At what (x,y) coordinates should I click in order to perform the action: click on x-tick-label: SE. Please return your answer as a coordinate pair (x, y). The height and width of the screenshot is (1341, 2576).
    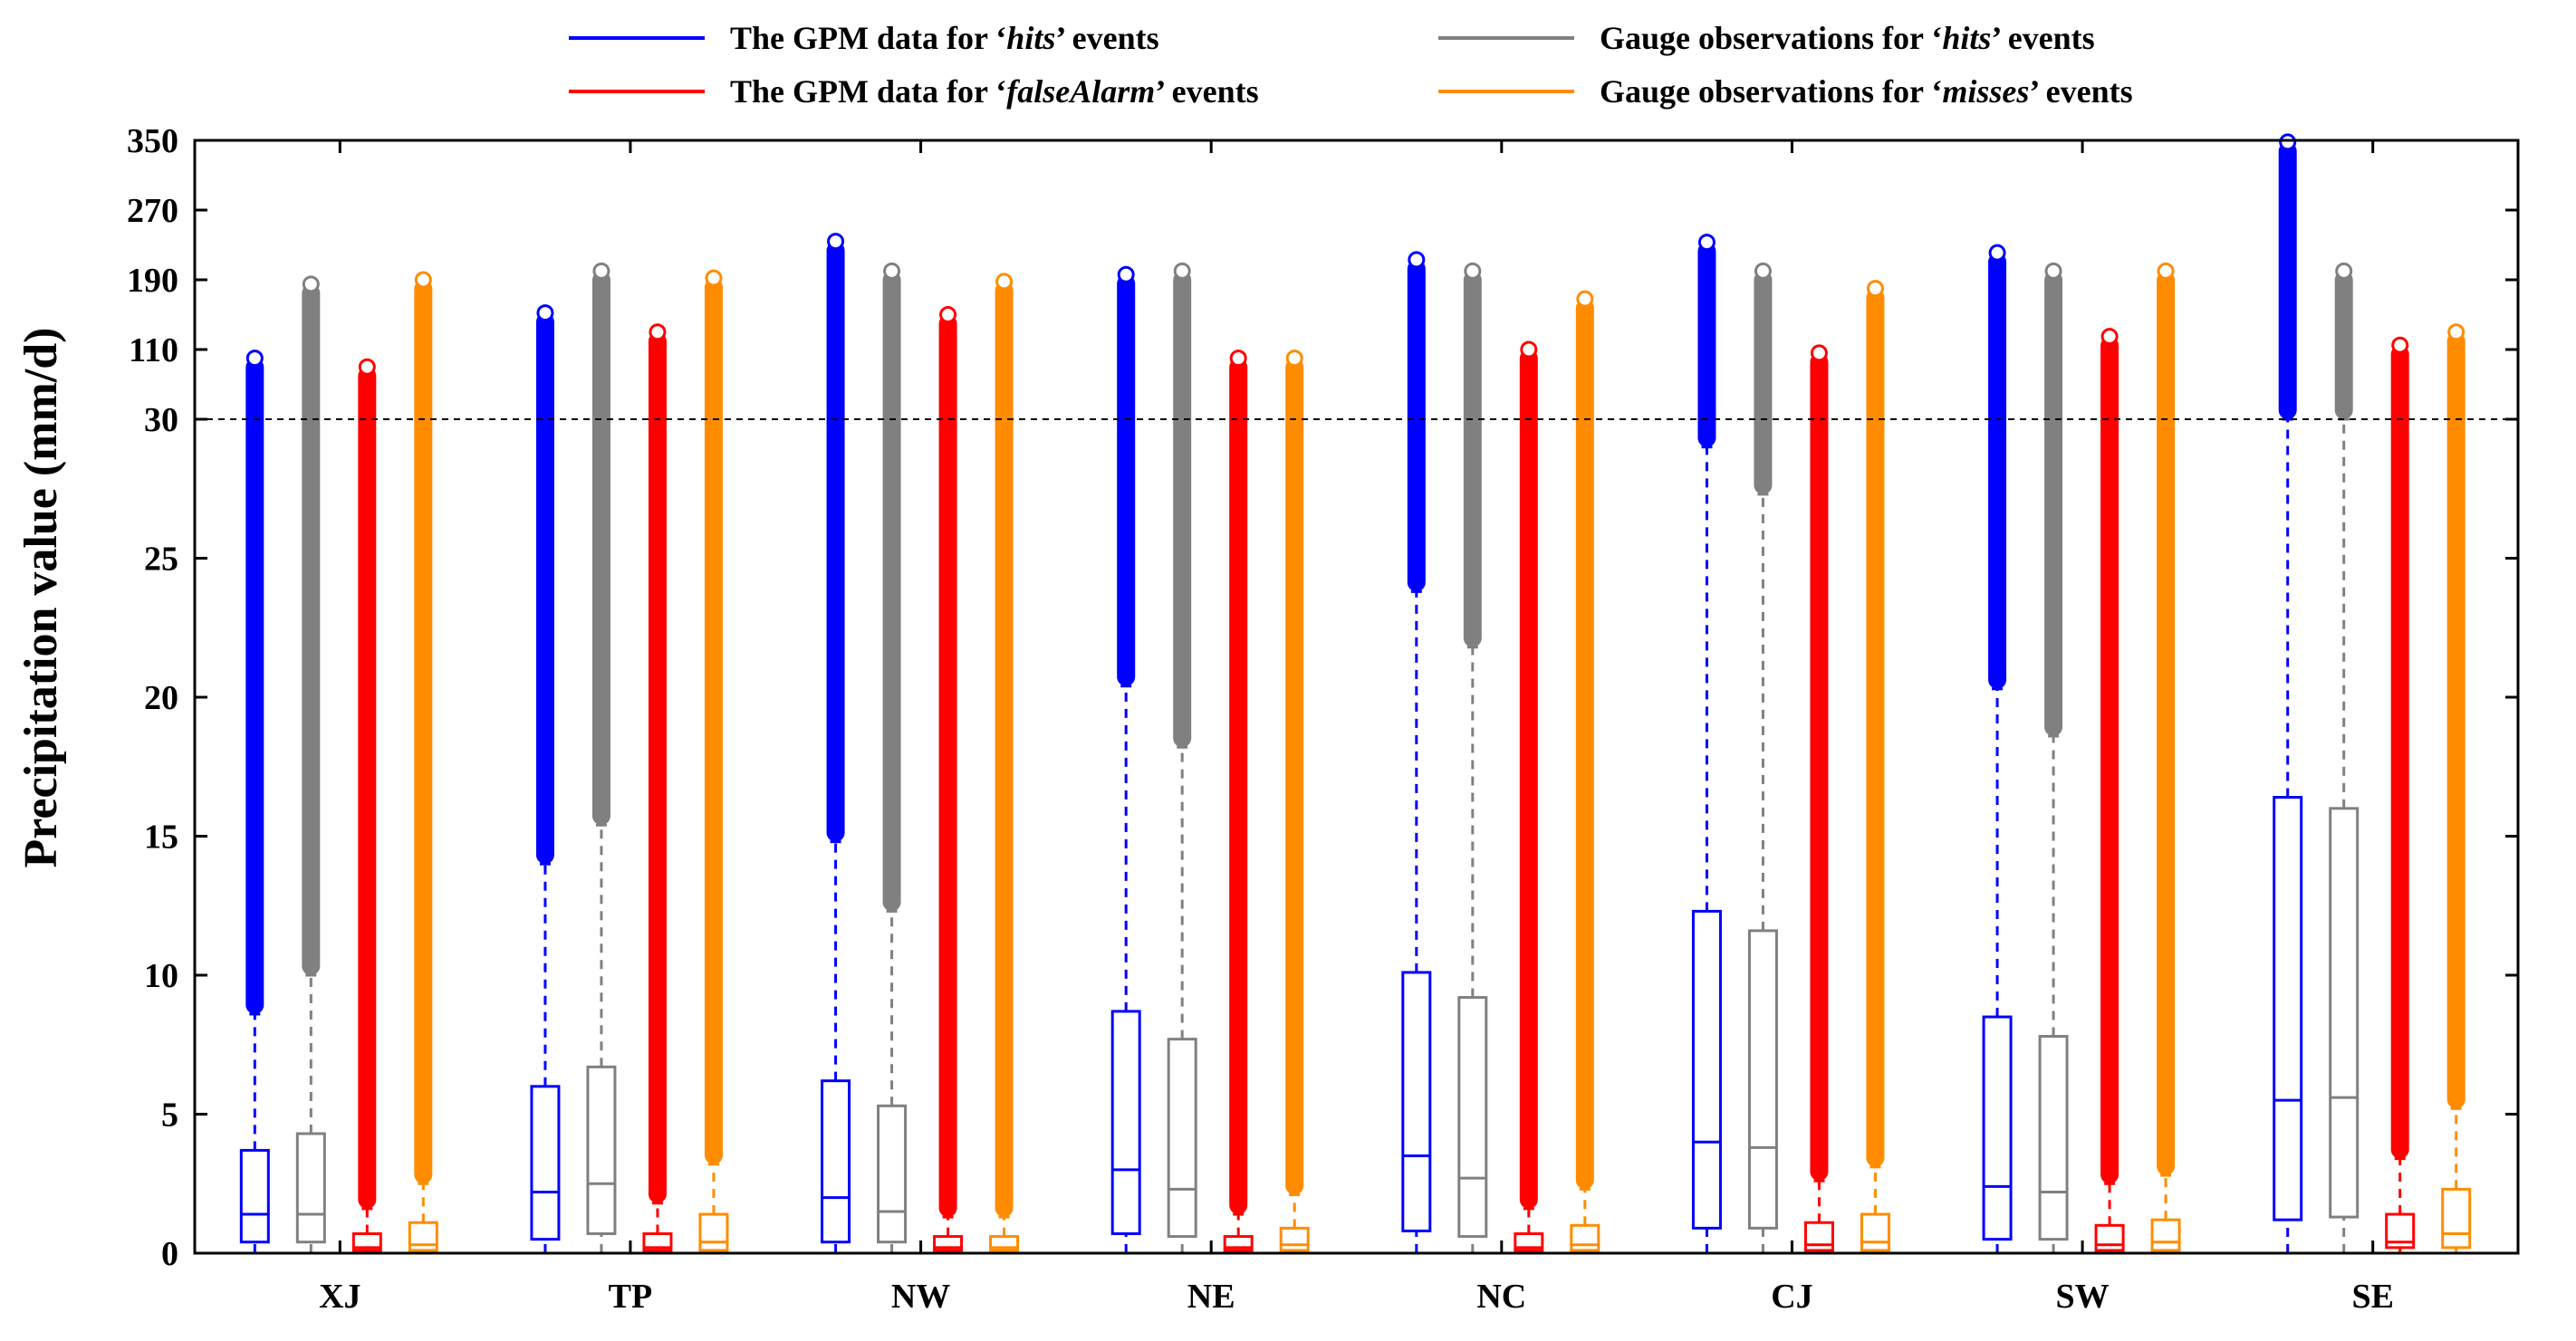
    Looking at the image, I should click on (2372, 1297).